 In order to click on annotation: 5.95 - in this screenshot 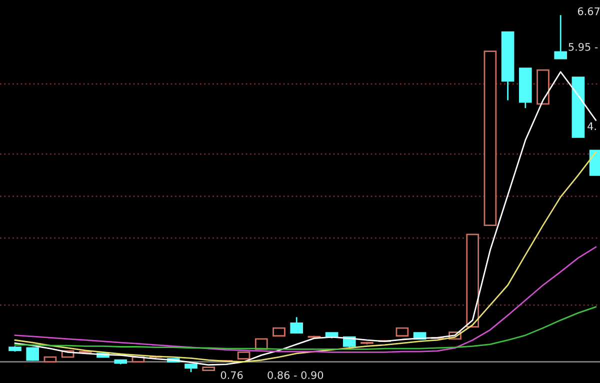, I will do `click(583, 46)`.